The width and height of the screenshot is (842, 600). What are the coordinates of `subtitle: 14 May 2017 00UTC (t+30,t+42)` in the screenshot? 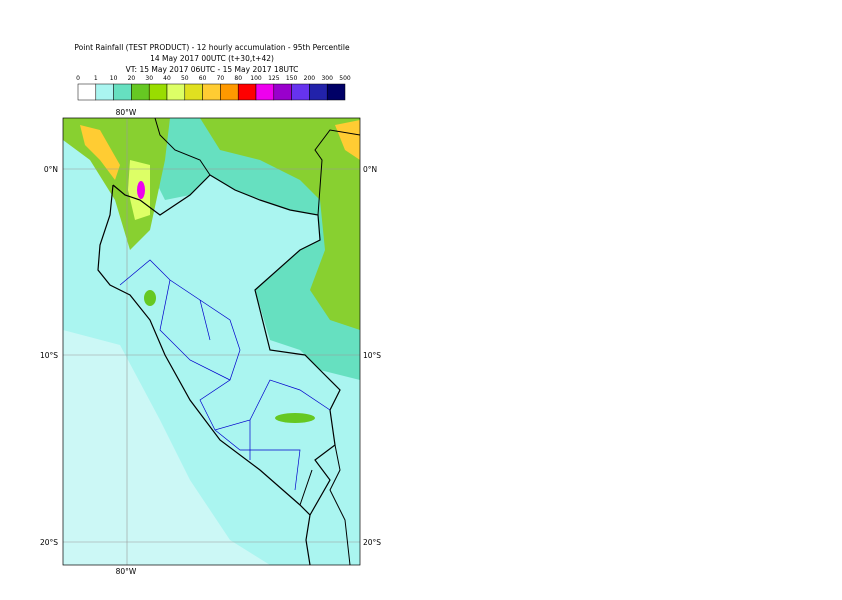 It's located at (212, 58).